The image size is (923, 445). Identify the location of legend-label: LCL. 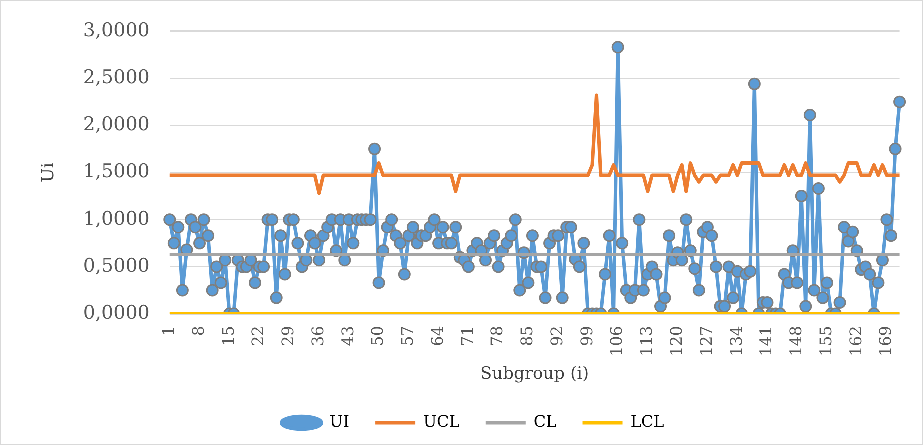
(647, 422).